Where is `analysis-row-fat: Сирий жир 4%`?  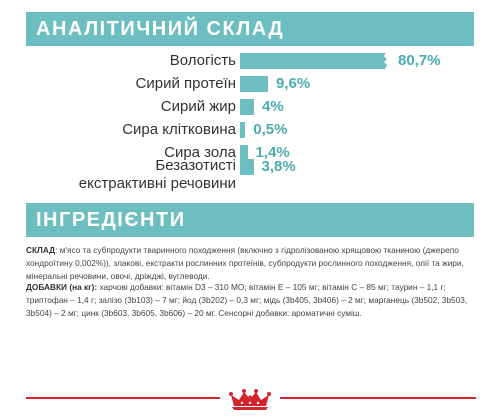
analysis-row-fat: Сирий жир 4% is located at coordinates (250, 107).